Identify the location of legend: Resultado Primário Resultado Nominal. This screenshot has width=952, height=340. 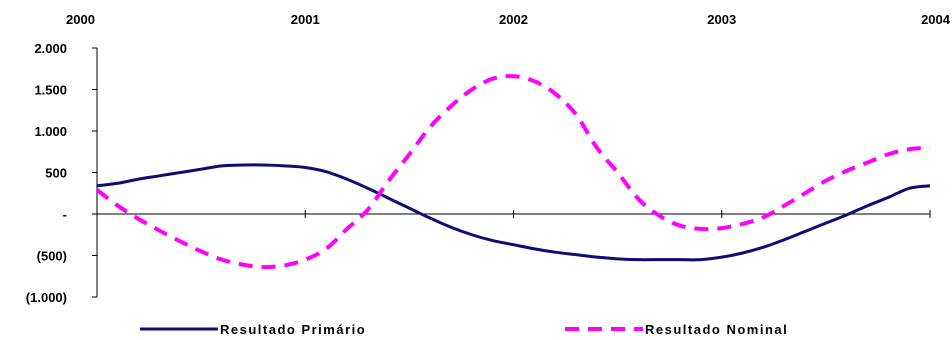
(464, 329).